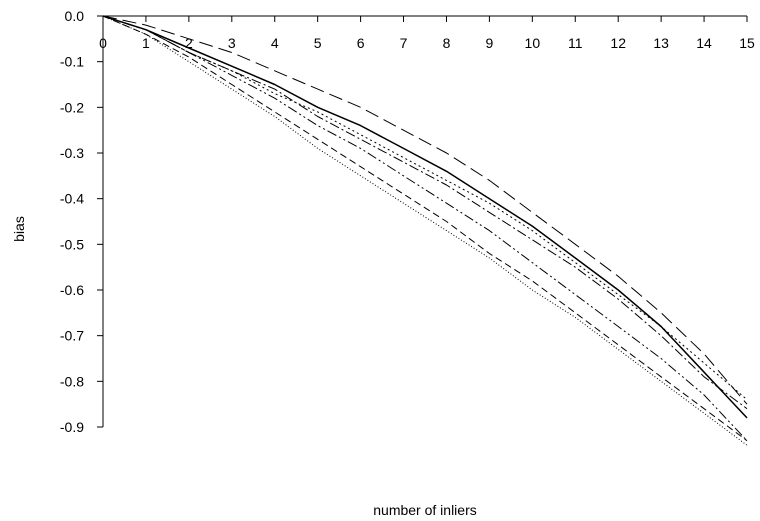 Image resolution: width=760 pixels, height=521 pixels. What do you see at coordinates (72, 244) in the screenshot?
I see `y-tick-label: -0.5` at bounding box center [72, 244].